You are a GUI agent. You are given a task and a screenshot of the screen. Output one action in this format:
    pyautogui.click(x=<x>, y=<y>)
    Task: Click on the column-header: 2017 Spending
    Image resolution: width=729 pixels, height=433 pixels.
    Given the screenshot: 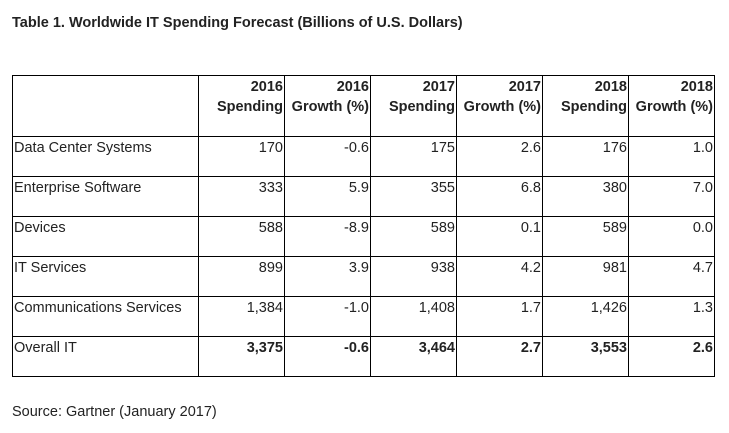 What is the action you would take?
    pyautogui.click(x=413, y=106)
    